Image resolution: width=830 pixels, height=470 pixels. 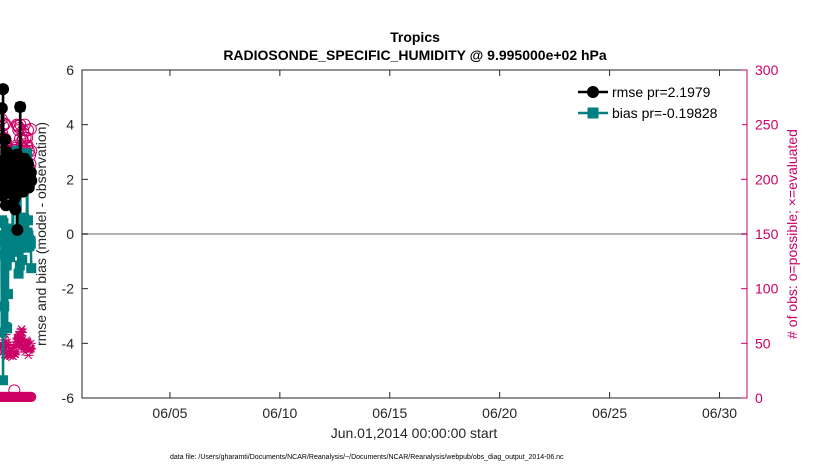 I want to click on y-left-tick-label: 2, so click(x=70, y=179).